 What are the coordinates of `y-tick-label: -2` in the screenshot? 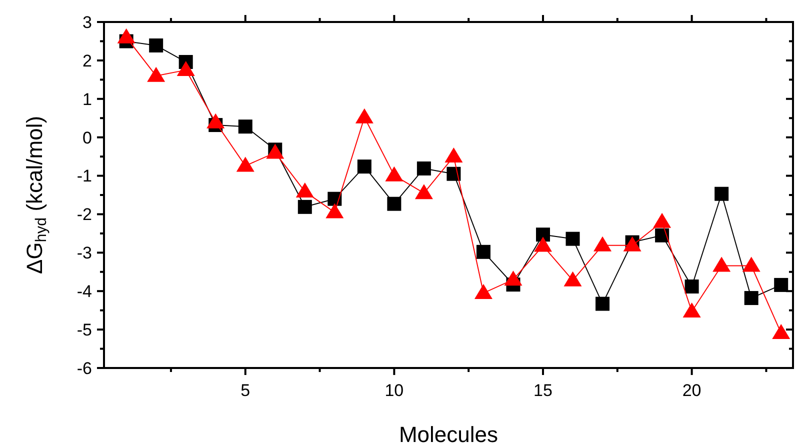 It's located at (84, 214).